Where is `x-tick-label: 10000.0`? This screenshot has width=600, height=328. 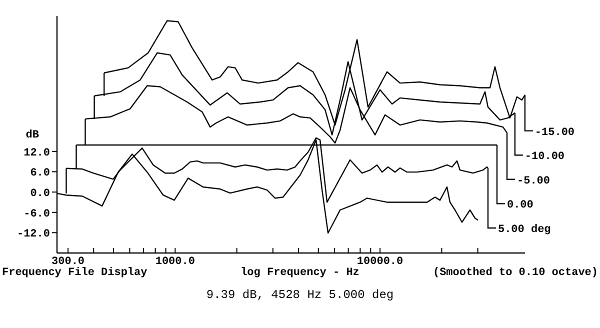
x-tick-label: 10000.0 is located at coordinates (380, 262).